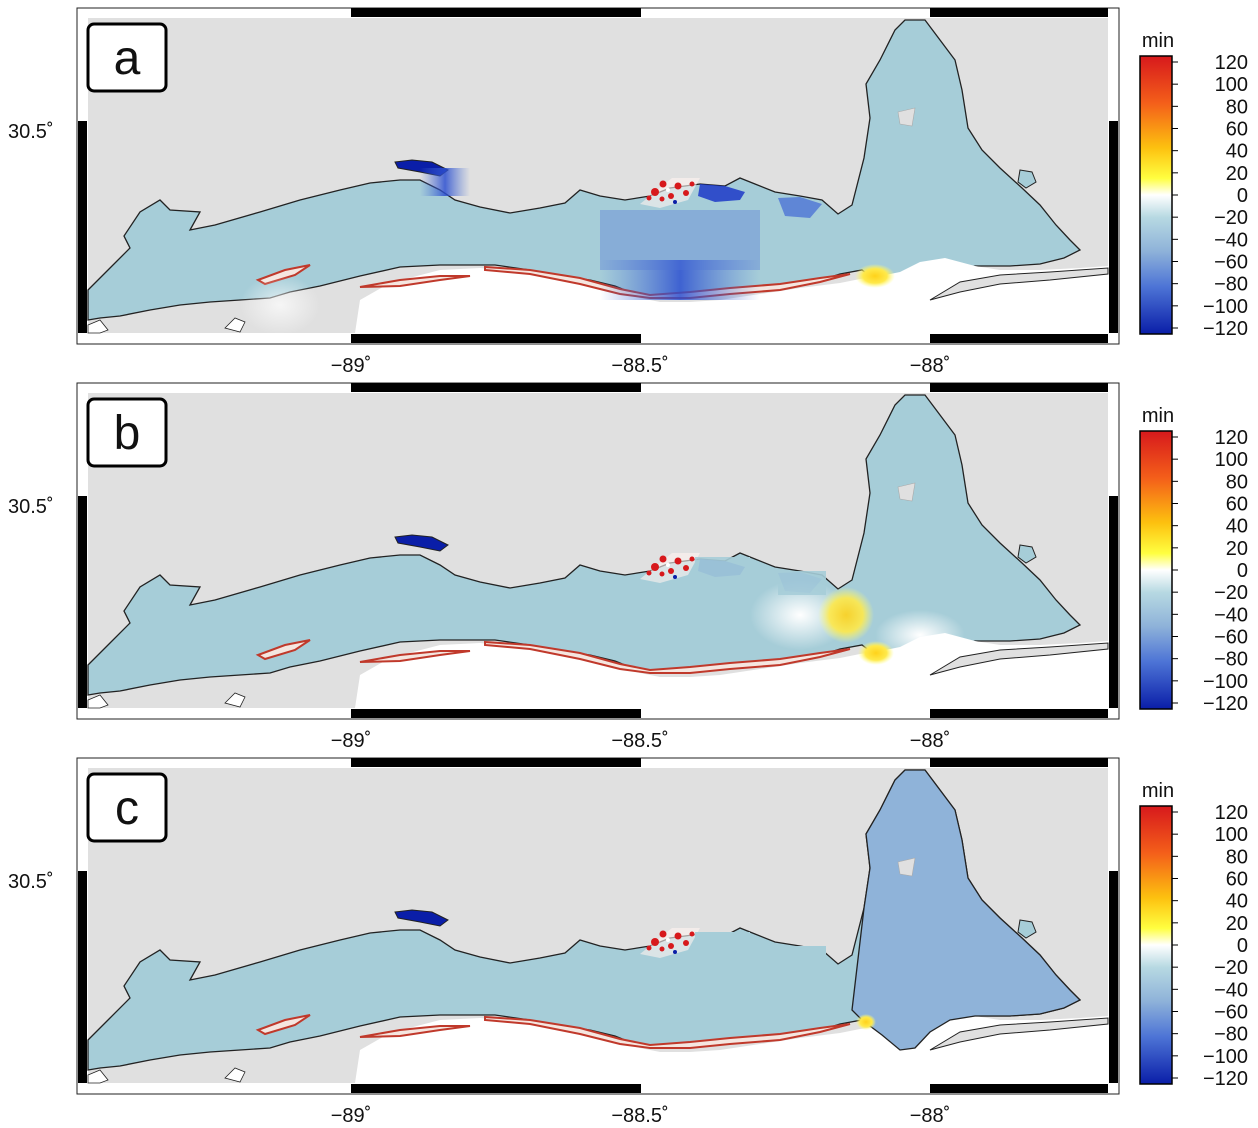  I want to click on svg-text: a, so click(127, 58).